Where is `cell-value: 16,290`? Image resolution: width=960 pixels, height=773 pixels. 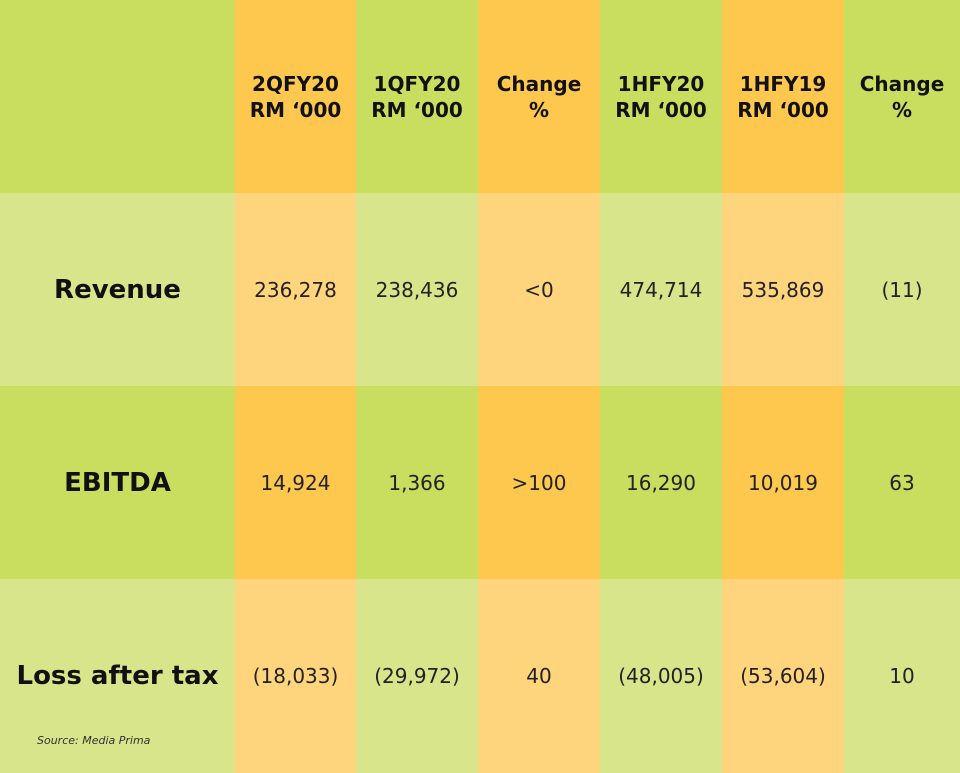
cell-value: 16,290 is located at coordinates (661, 482).